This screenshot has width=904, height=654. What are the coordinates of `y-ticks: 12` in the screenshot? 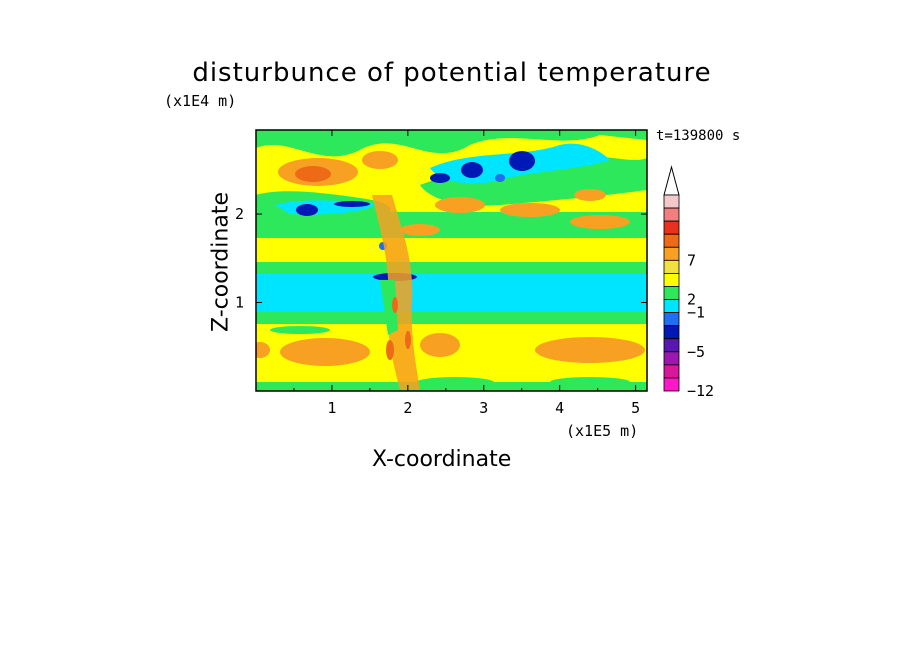 It's located at (441, 258).